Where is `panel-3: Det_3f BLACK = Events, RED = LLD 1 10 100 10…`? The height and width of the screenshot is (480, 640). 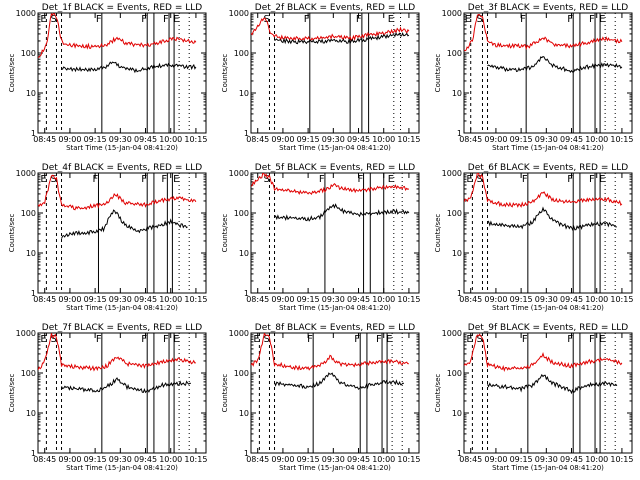
panel-3: Det_3f BLACK = Events, RED = LLD 1 10 100 10… is located at coordinates (533, 77).